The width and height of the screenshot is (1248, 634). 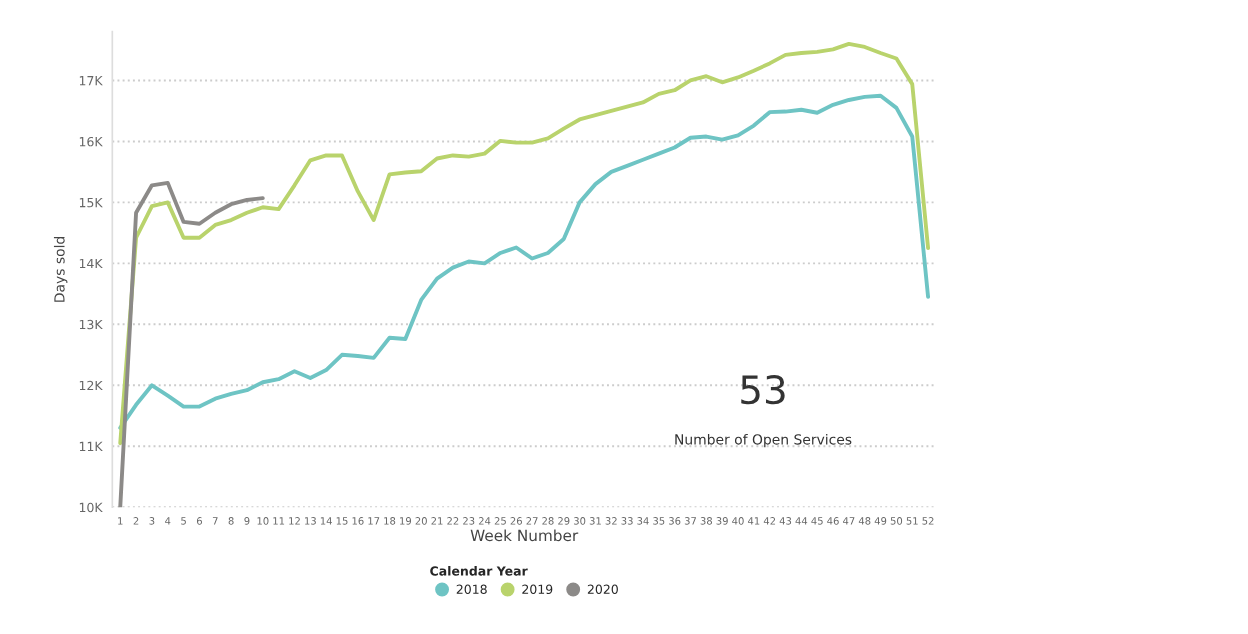 I want to click on line-series, so click(x=191, y=344).